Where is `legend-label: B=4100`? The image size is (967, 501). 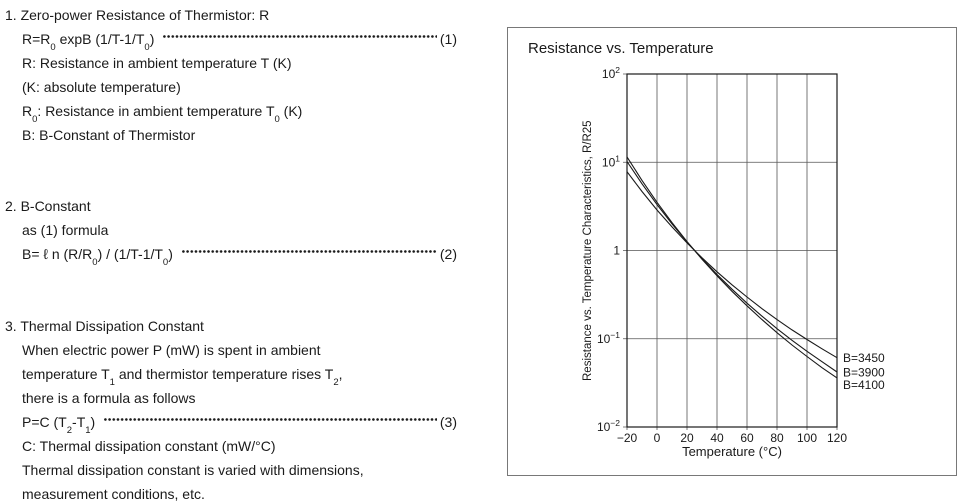
legend-label: B=4100 is located at coordinates (864, 385).